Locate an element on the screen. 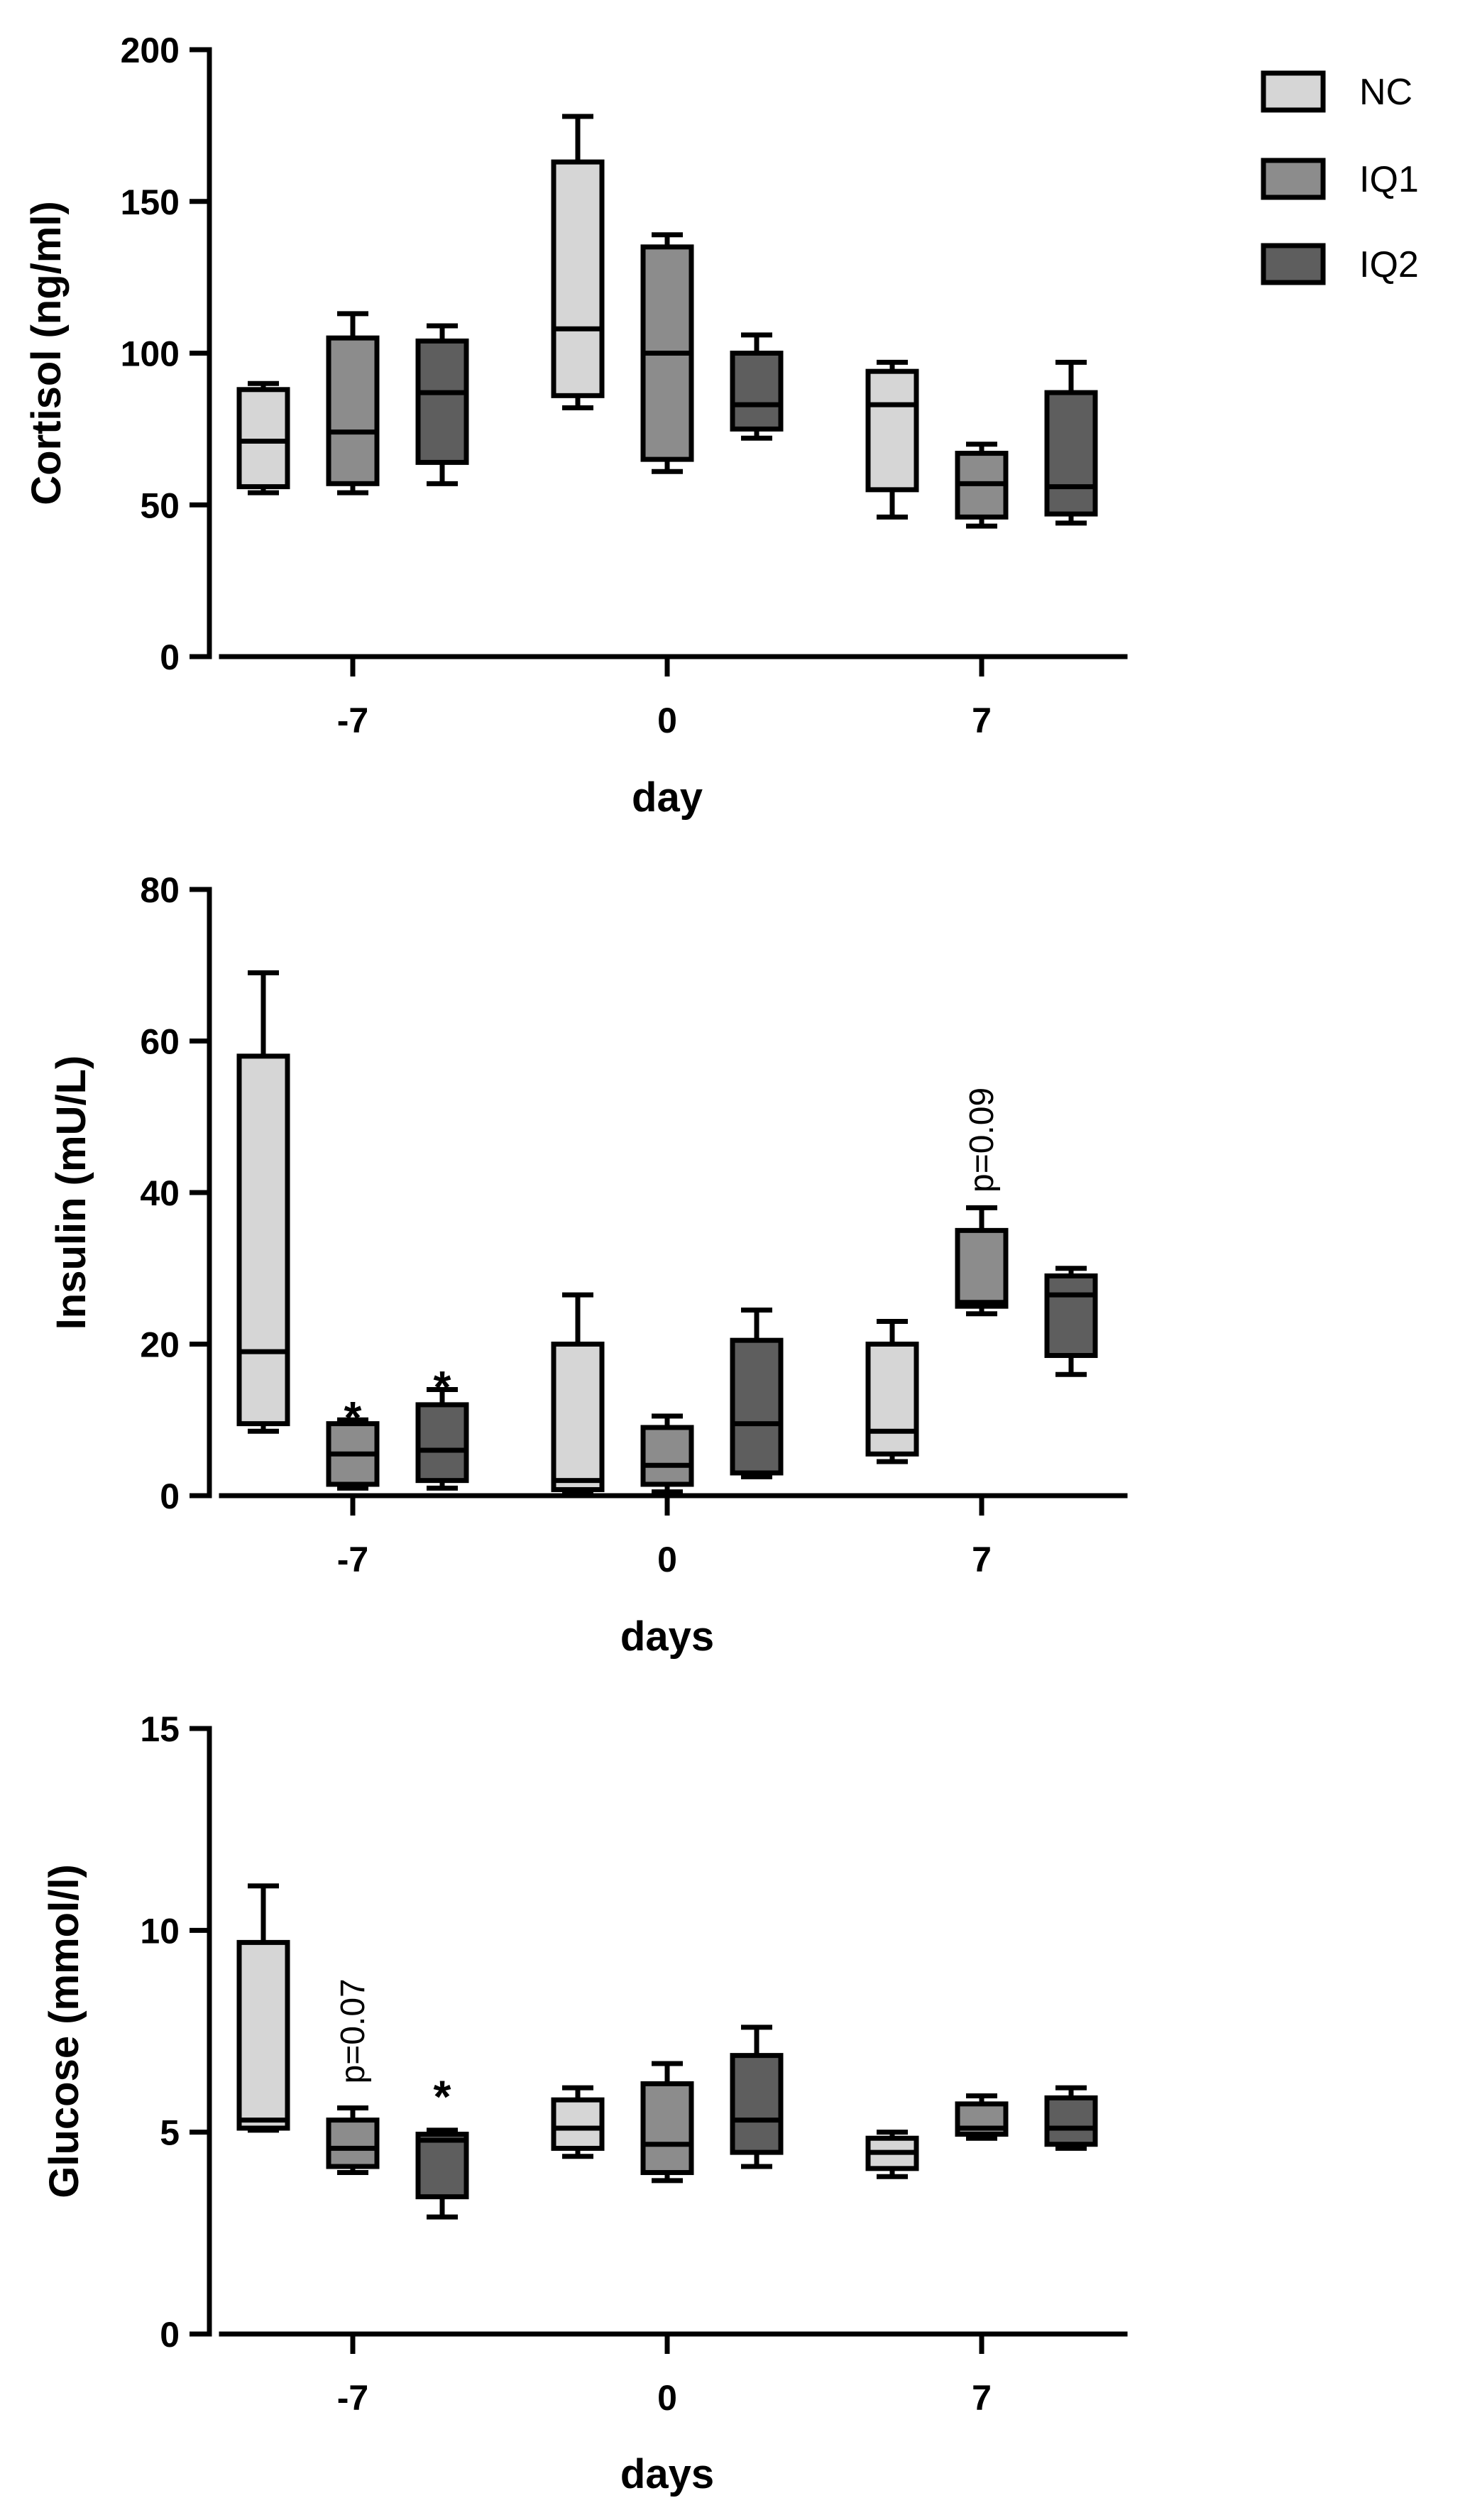 Image resolution: width=1470 pixels, height=2520 pixels. y-tick-label: 15 is located at coordinates (160, 1729).